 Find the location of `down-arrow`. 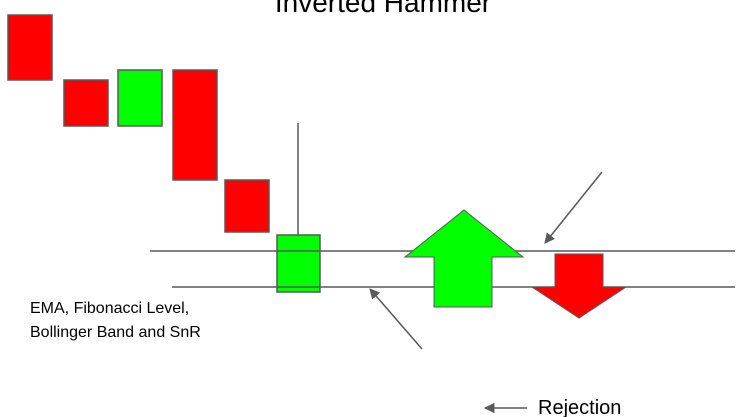

down-arrow is located at coordinates (579, 286).